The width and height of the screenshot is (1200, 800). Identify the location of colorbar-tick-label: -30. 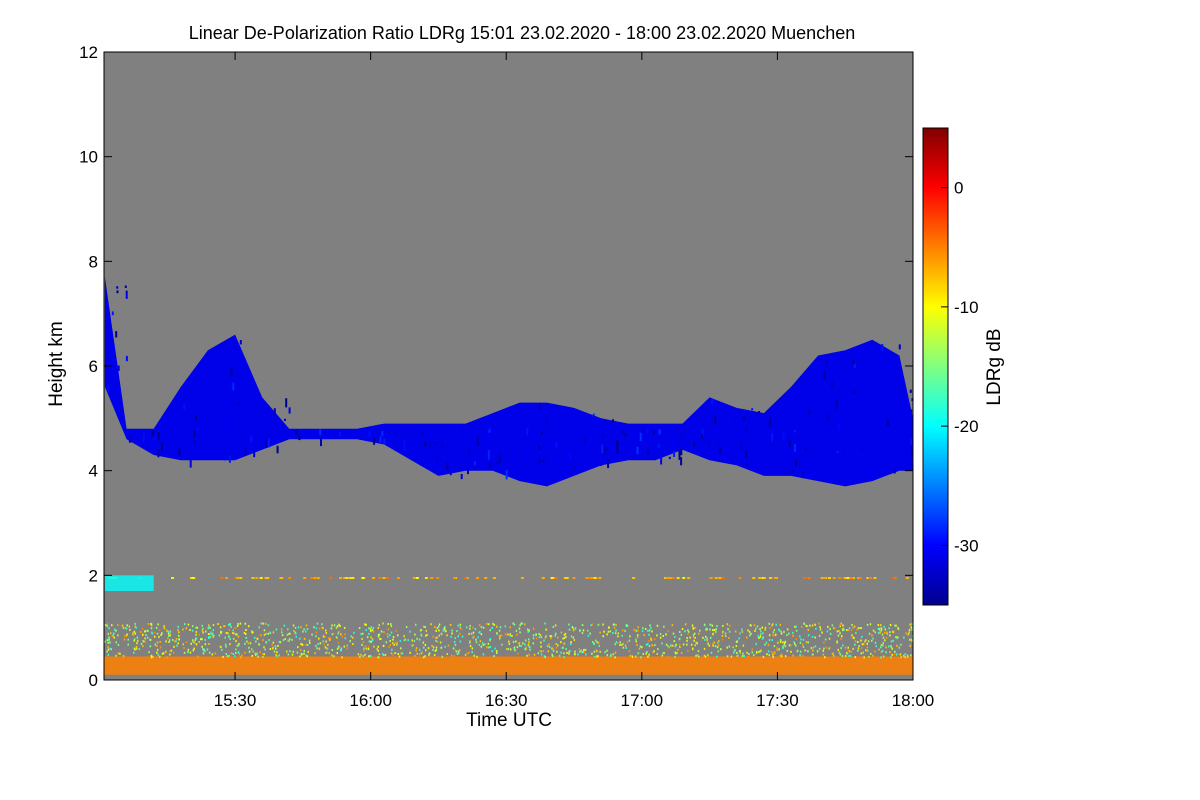
(966, 545).